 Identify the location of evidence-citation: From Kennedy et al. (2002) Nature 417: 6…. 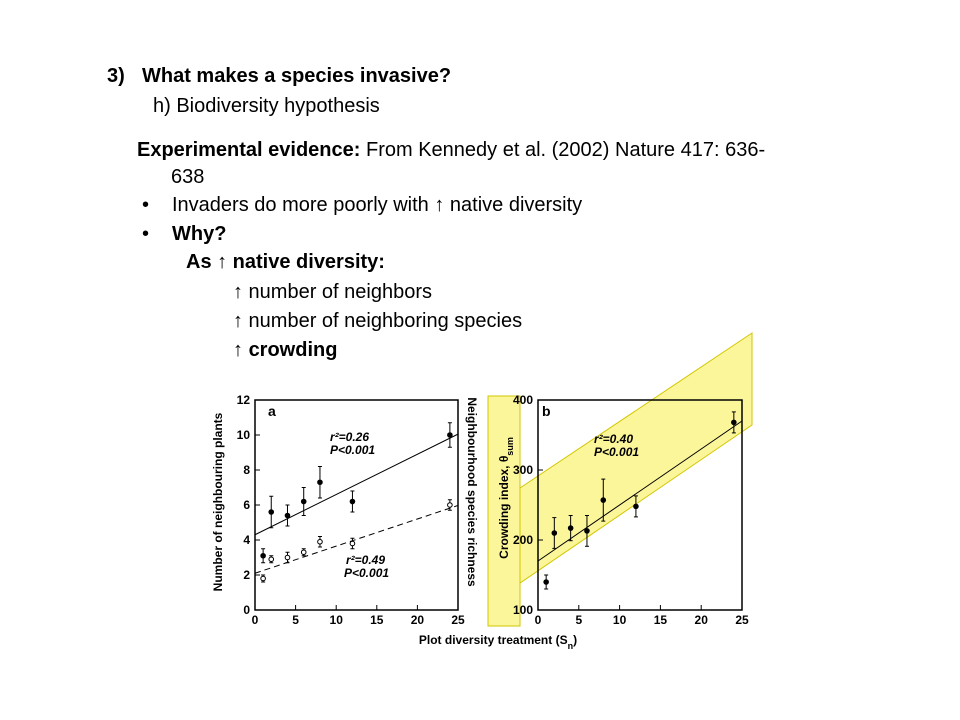
(566, 150).